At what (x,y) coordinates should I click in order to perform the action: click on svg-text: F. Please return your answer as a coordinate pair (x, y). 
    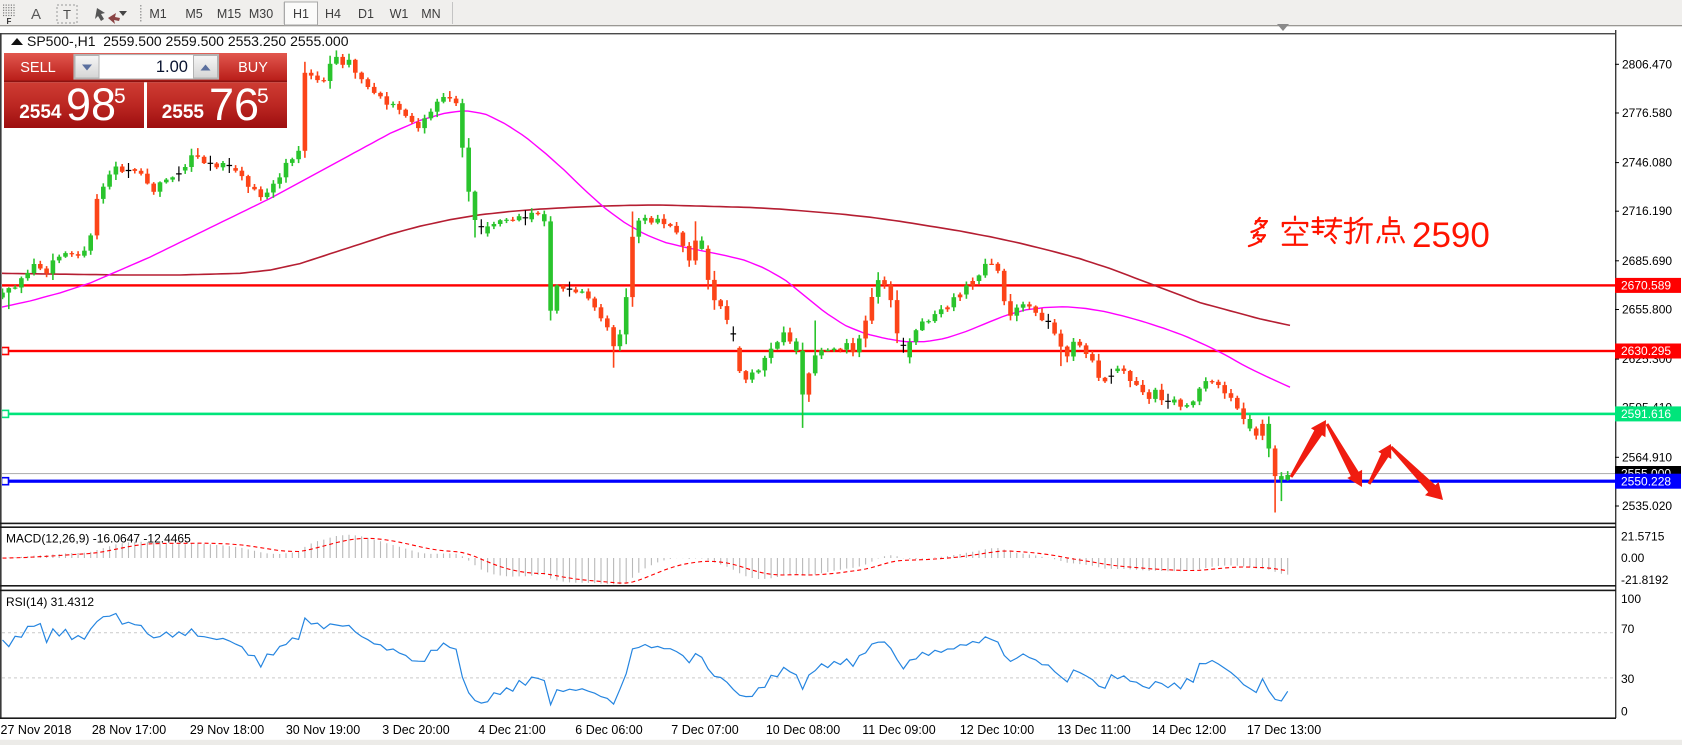
    Looking at the image, I should click on (9, 21).